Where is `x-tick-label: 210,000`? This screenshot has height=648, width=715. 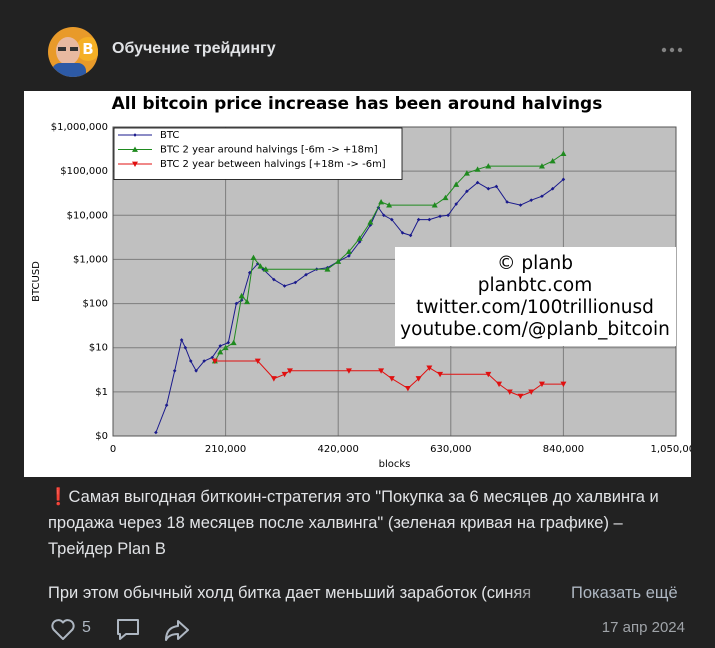 x-tick-label: 210,000 is located at coordinates (225, 449).